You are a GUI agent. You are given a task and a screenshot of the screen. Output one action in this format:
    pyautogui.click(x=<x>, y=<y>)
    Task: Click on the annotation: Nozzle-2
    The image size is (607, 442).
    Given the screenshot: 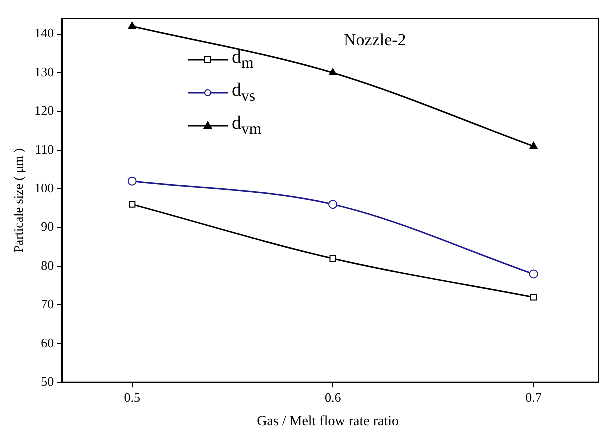 What is the action you would take?
    pyautogui.click(x=375, y=40)
    